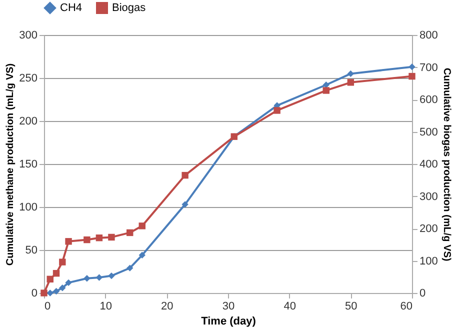 The width and height of the screenshot is (460, 334). I want to click on legend-label: CH4, so click(71, 8).